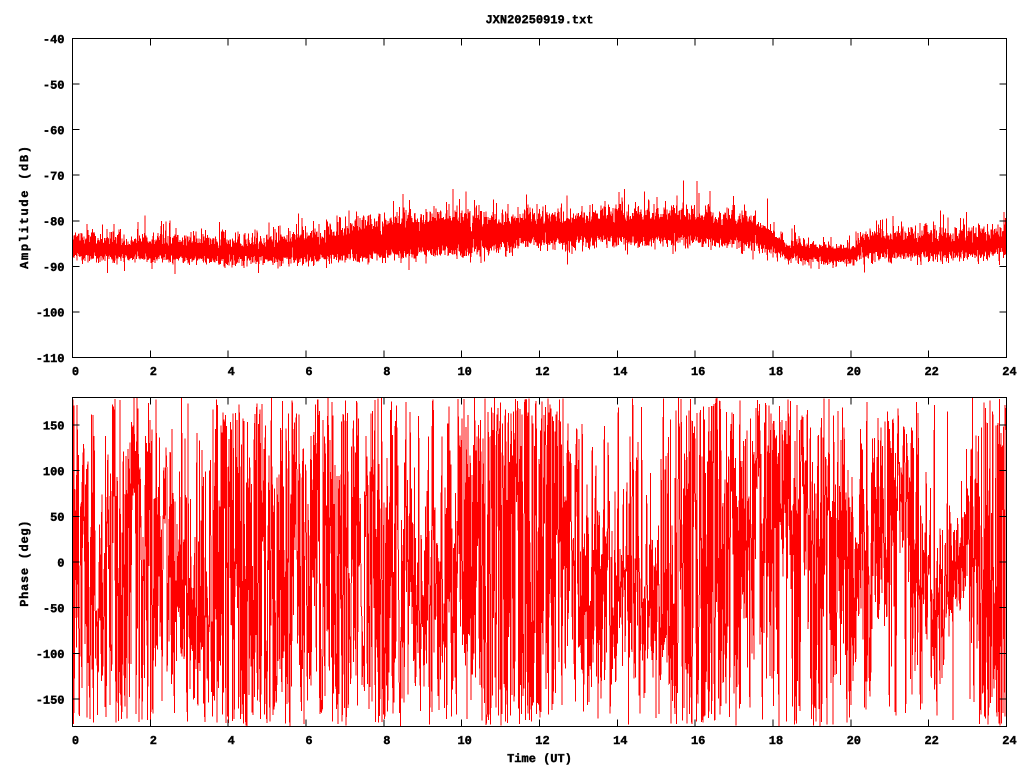  What do you see at coordinates (54, 268) in the screenshot?
I see `svg-text: -90` at bounding box center [54, 268].